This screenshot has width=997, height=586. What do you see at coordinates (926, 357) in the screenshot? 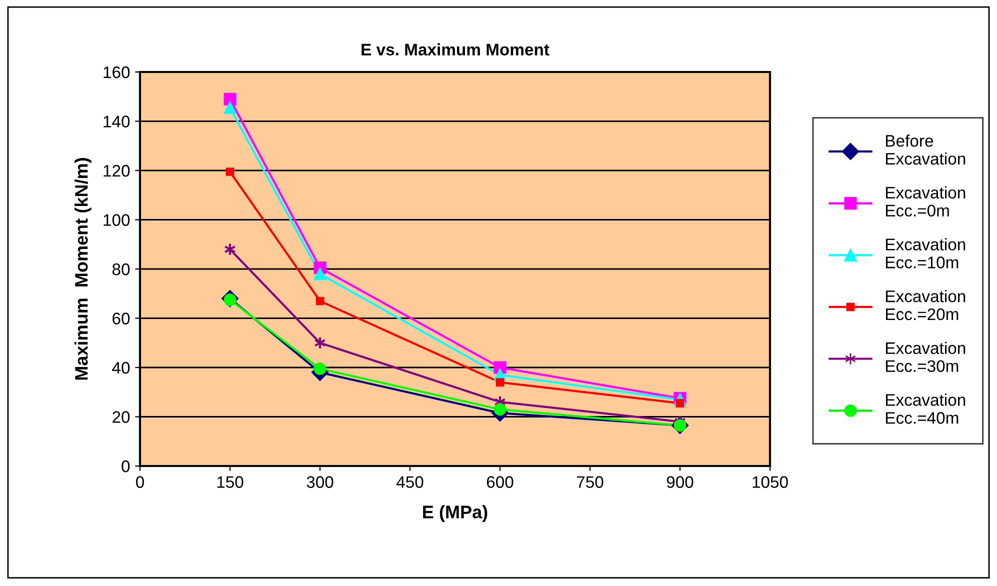
I see `legend-label: Excavation Ecc.=30m` at bounding box center [926, 357].